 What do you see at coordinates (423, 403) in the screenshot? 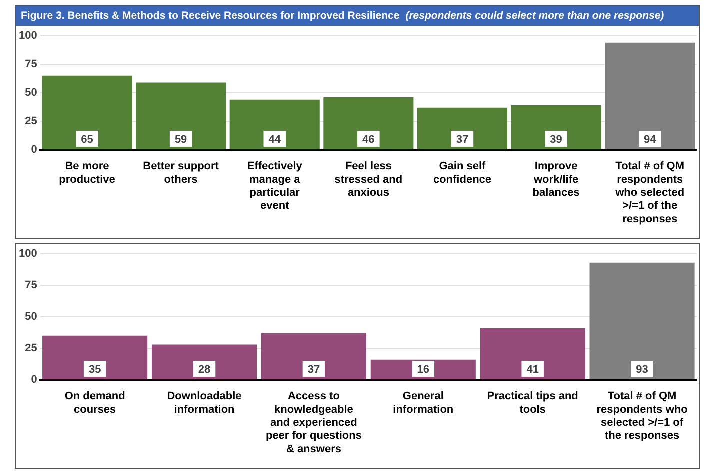
I see `x-tick-label: General information` at bounding box center [423, 403].